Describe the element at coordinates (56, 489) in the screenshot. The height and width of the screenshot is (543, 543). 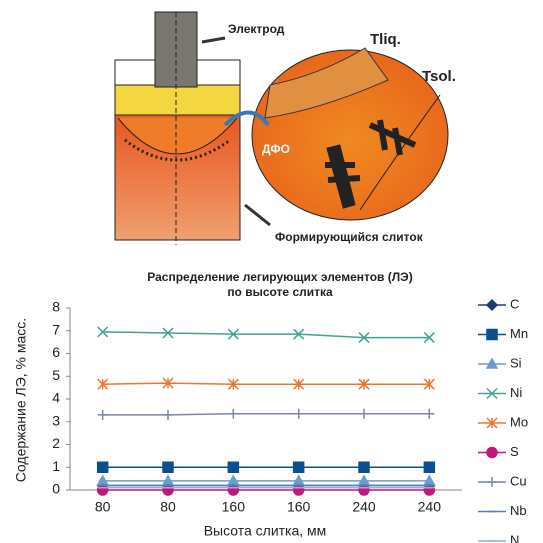
I see `y-tick-label: 0` at that location.